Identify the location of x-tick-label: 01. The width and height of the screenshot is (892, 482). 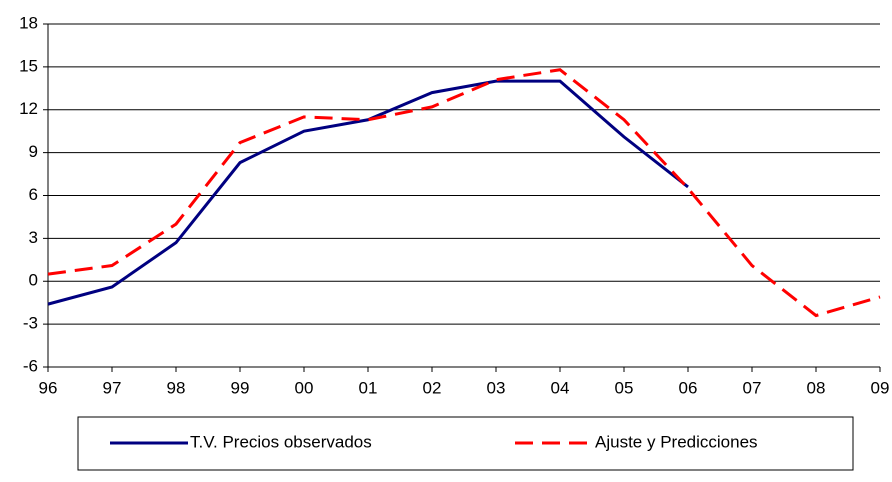
(368, 387).